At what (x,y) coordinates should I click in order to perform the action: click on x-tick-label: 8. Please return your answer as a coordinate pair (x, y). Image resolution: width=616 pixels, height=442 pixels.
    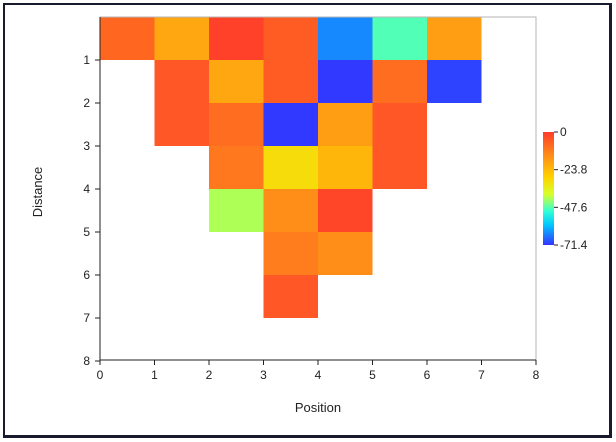
    Looking at the image, I should click on (536, 375).